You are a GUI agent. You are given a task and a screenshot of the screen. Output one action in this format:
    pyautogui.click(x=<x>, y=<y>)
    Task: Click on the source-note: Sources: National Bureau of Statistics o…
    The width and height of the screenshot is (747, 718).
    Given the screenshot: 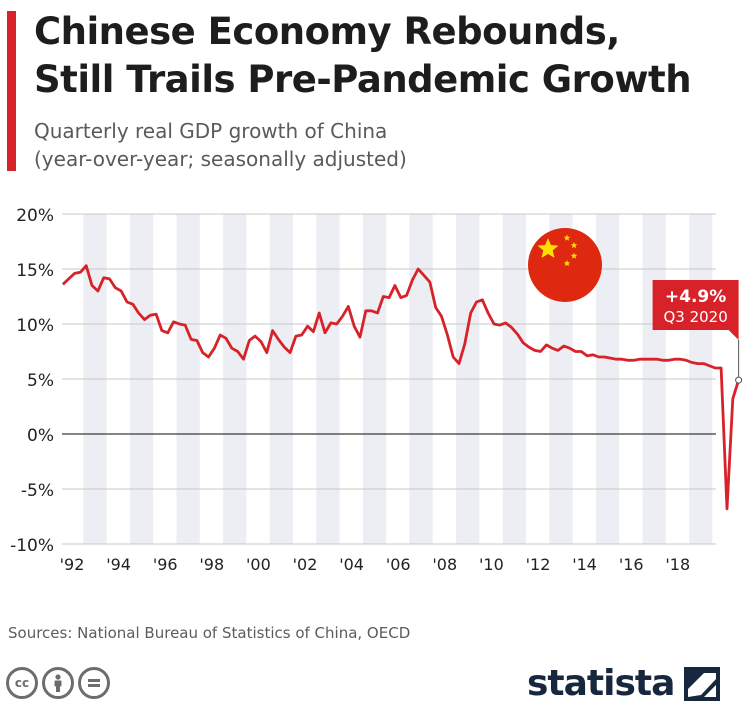 What is the action you would take?
    pyautogui.click(x=209, y=633)
    